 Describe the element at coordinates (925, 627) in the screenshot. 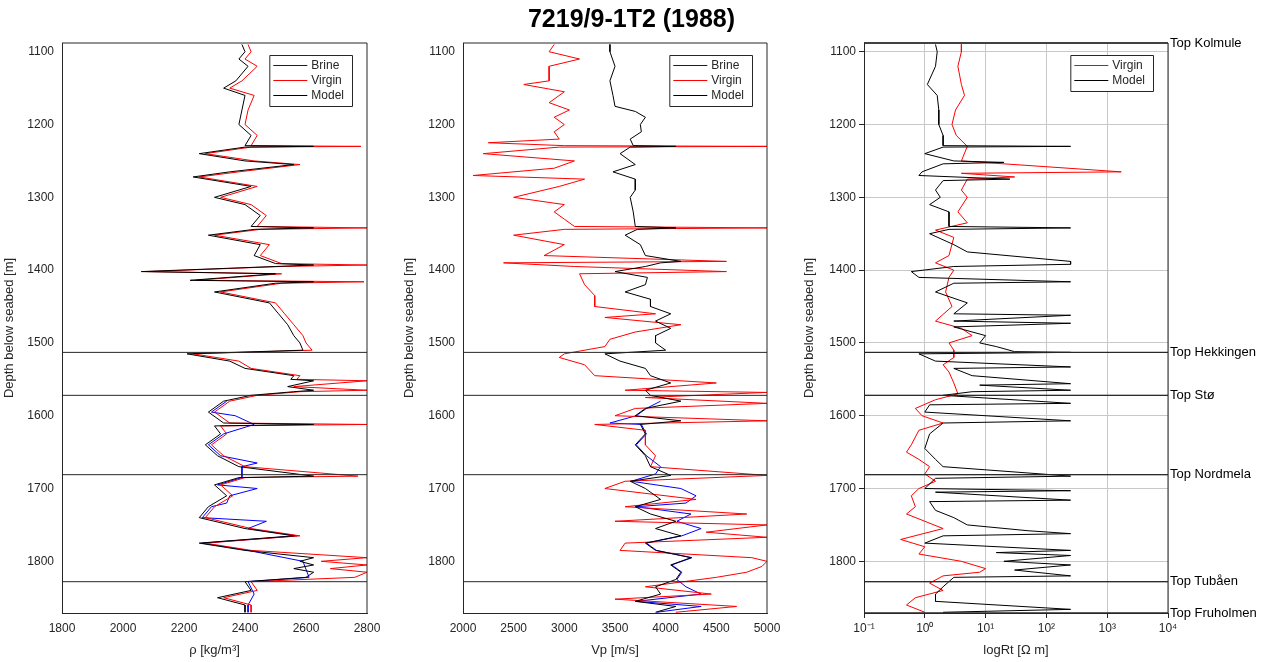

I see `x-tick-label: 10⁰` at that location.